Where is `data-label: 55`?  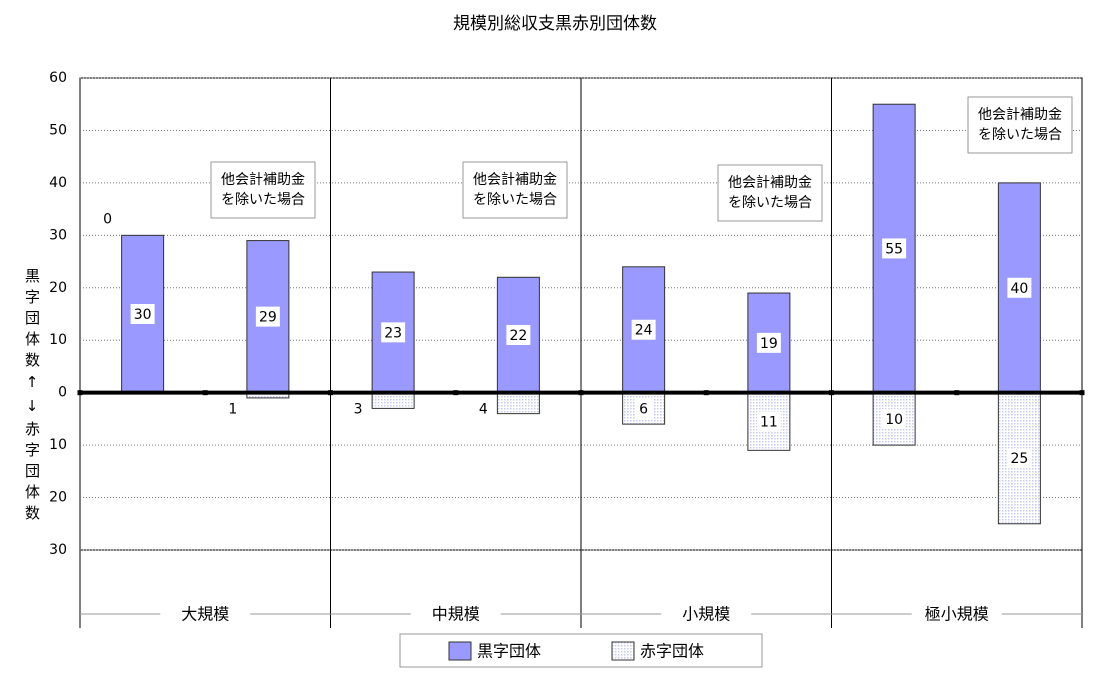
data-label: 55 is located at coordinates (894, 249).